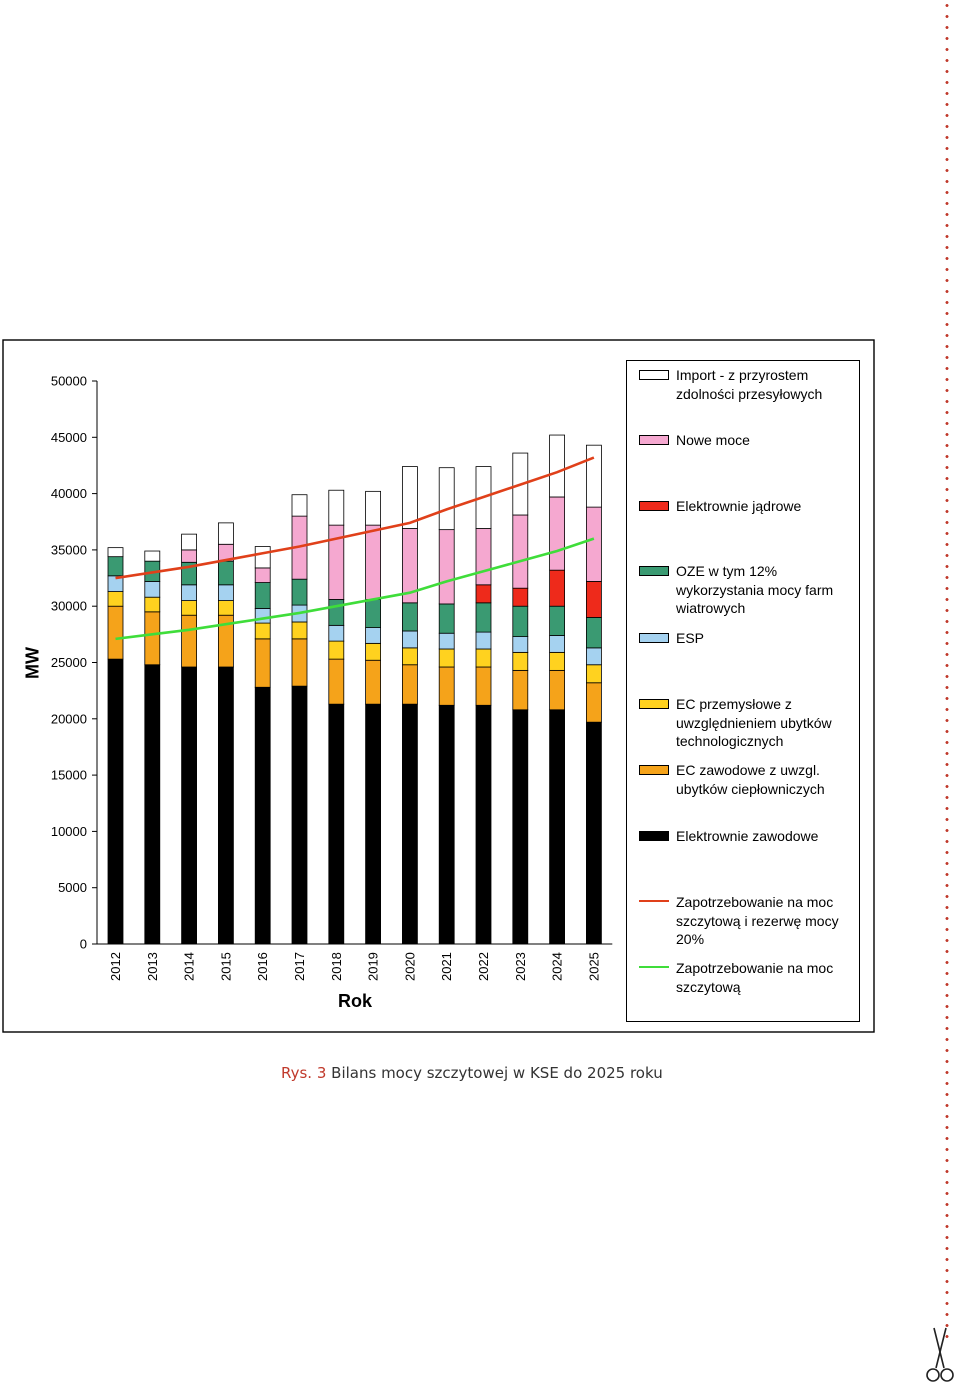 This screenshot has width=960, height=1388. Describe the element at coordinates (83, 944) in the screenshot. I see `y-tick-label: 0` at that location.